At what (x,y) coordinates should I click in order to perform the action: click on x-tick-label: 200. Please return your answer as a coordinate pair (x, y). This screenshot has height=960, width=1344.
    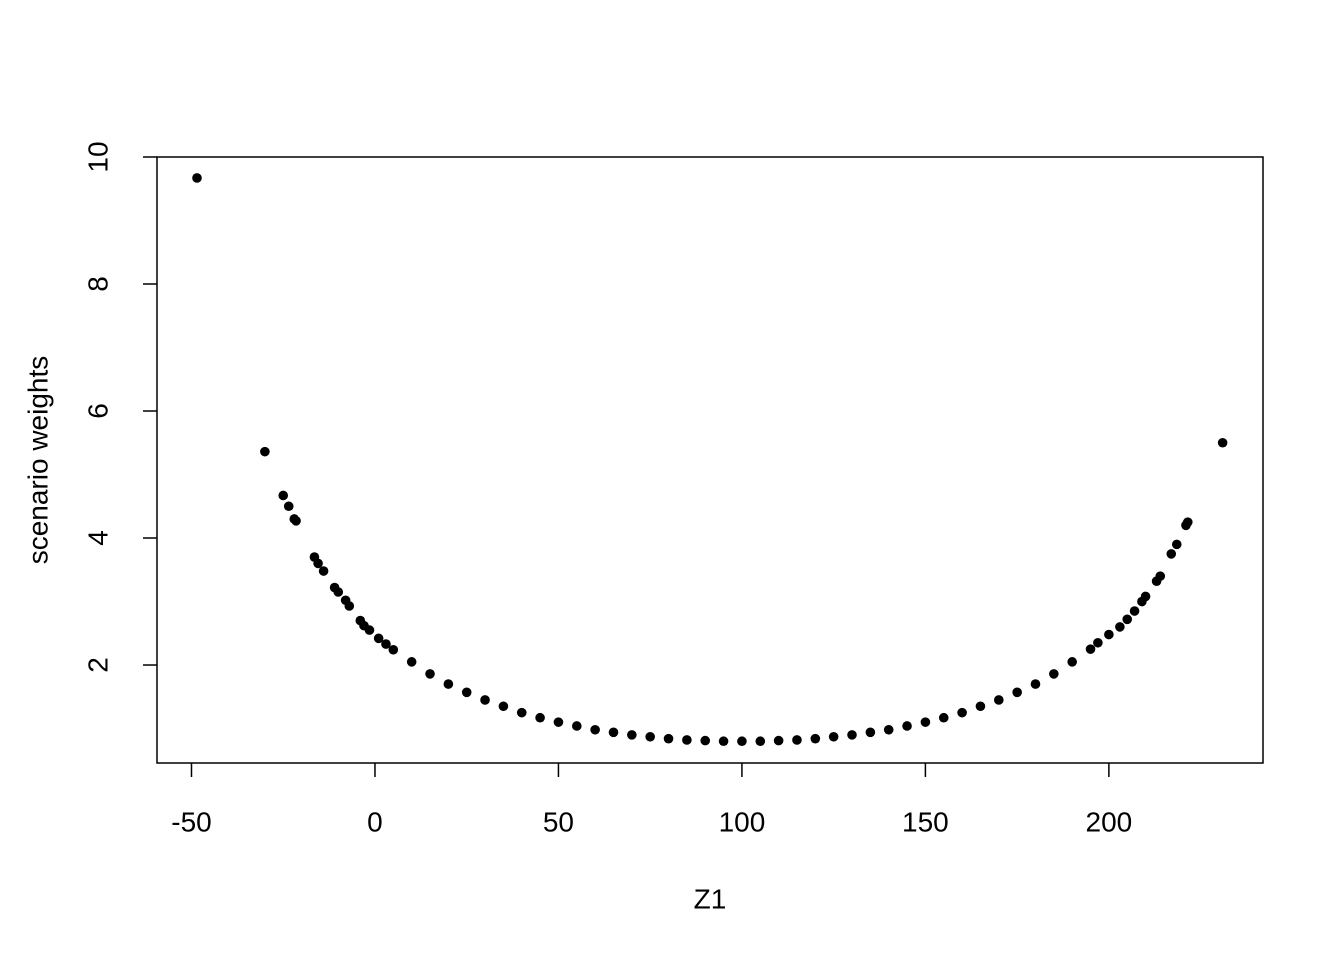
    Looking at the image, I should click on (1109, 821).